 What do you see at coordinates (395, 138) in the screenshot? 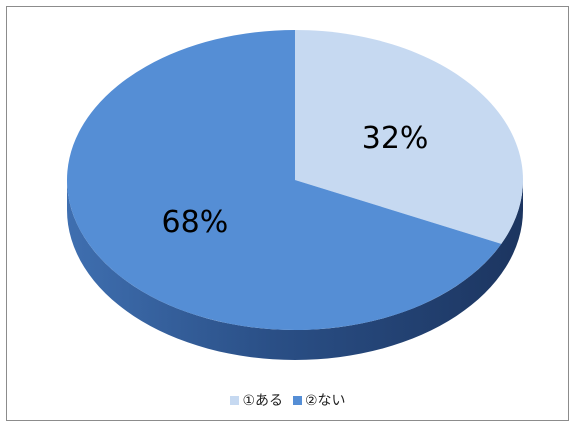
I see `slice-aru-label: 32%` at bounding box center [395, 138].